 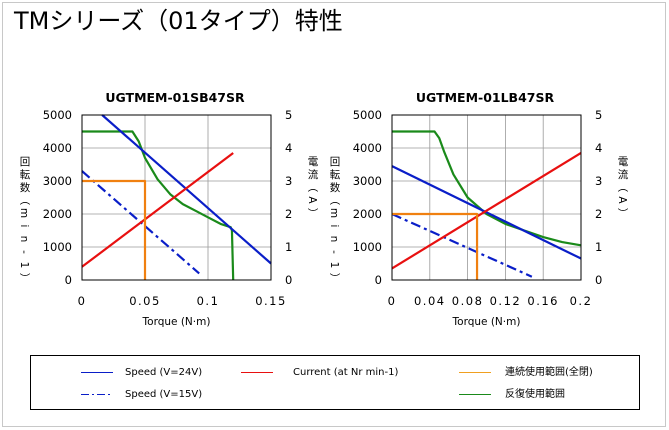 What do you see at coordinates (178, 21) in the screenshot?
I see `page-title: TMシリーズ（01タイプ）特性` at bounding box center [178, 21].